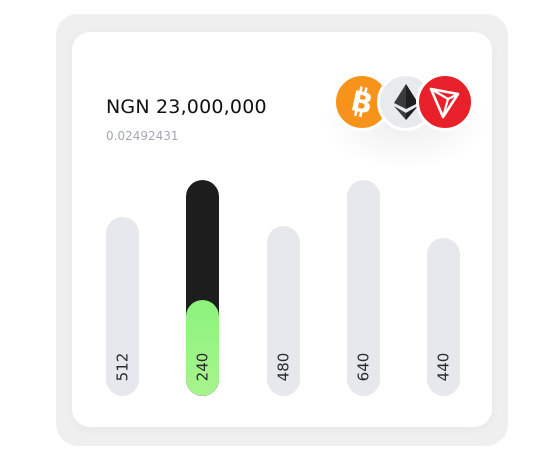 The height and width of the screenshot is (460, 543). I want to click on bar-value-text: 512, so click(122, 367).